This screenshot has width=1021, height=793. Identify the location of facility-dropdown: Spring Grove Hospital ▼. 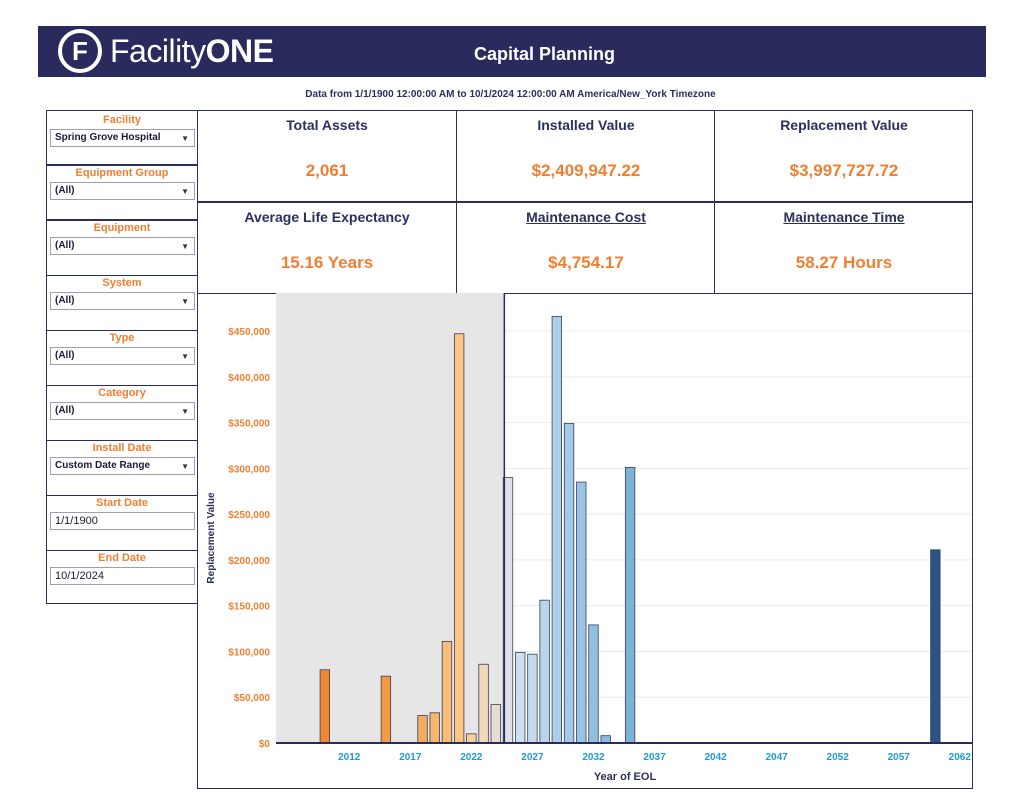
(122, 138).